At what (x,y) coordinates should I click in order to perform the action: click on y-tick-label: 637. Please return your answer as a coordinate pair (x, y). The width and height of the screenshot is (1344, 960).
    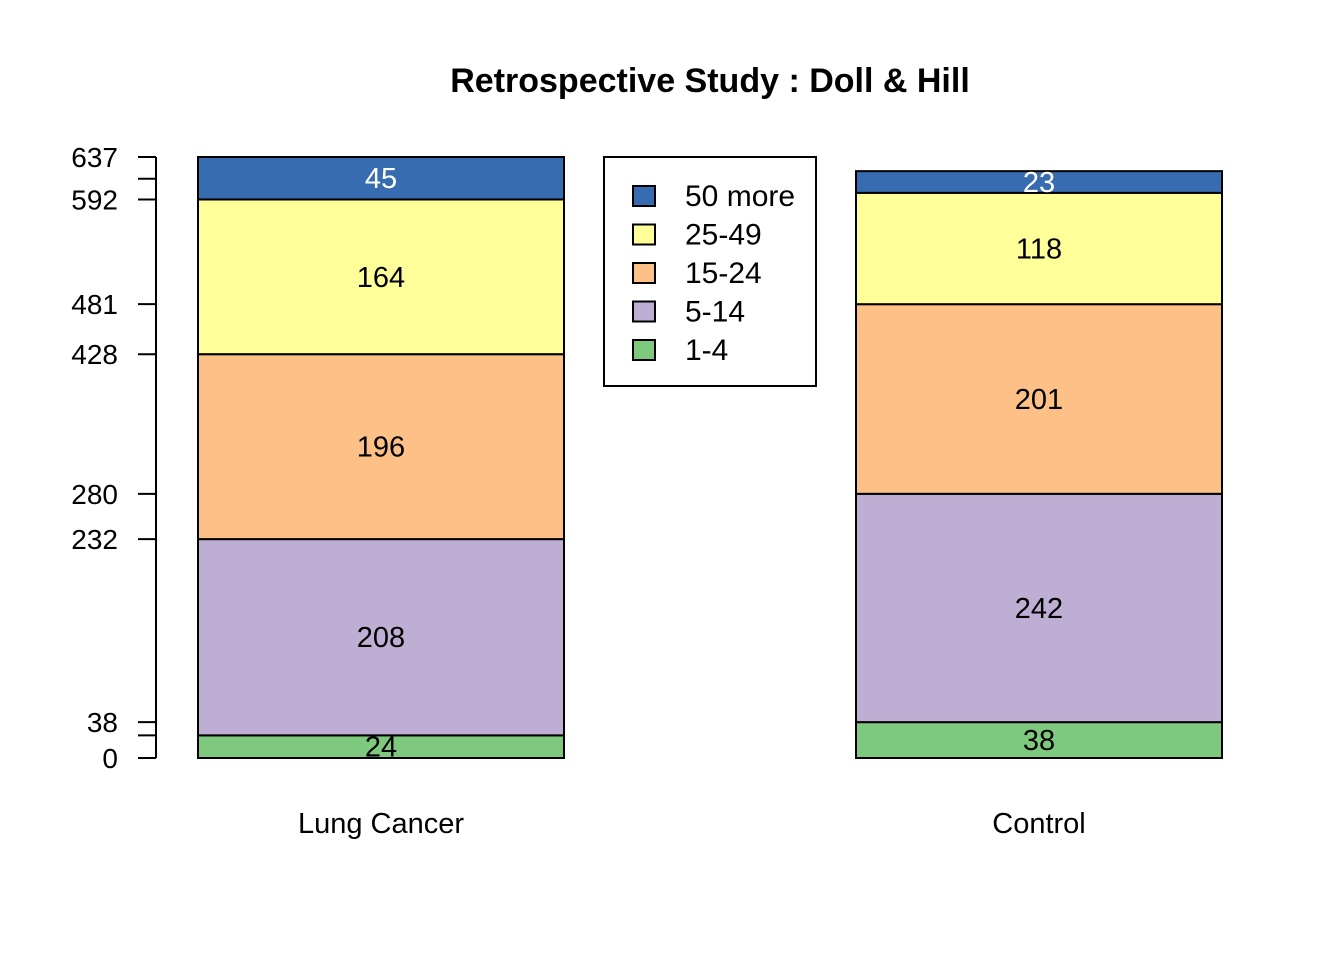
    Looking at the image, I should click on (94, 157).